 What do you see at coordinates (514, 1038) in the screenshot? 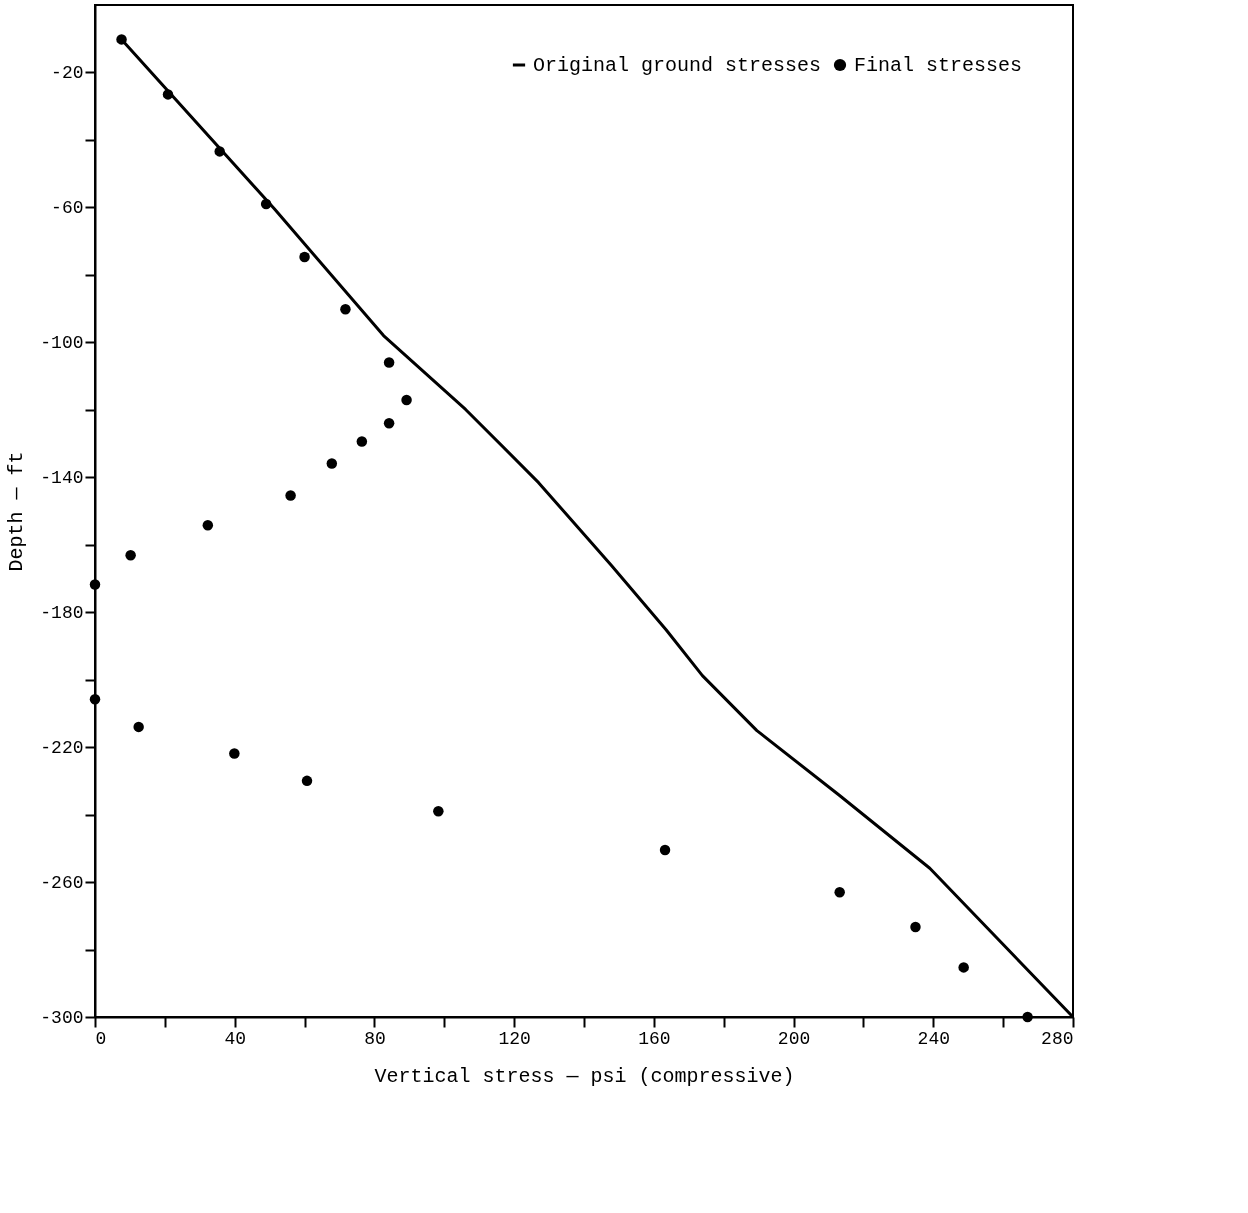
I see `x-tick-label: 120` at bounding box center [514, 1038].